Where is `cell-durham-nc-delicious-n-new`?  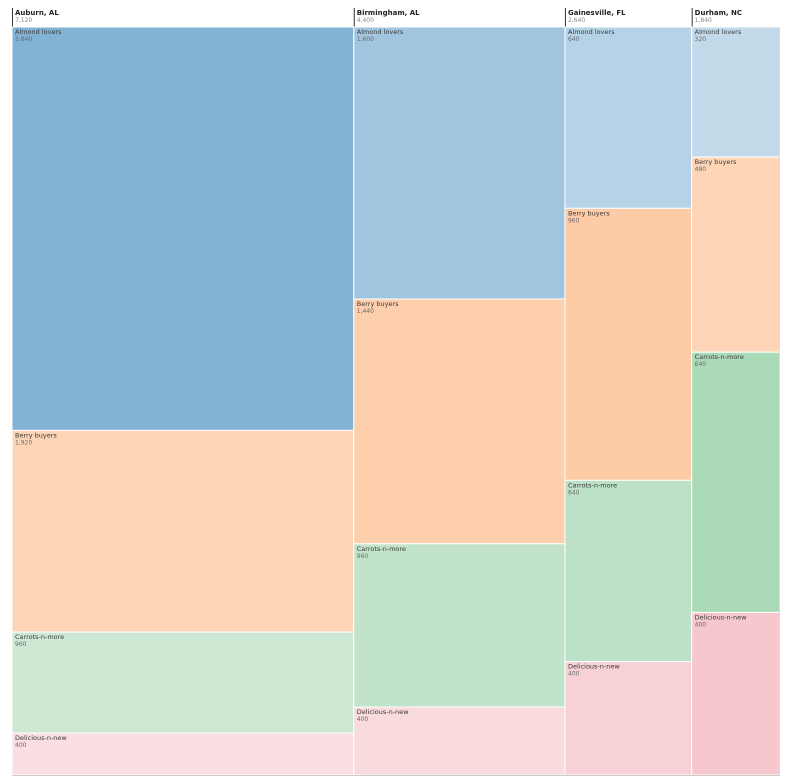 cell-durham-nc-delicious-n-new is located at coordinates (736, 693).